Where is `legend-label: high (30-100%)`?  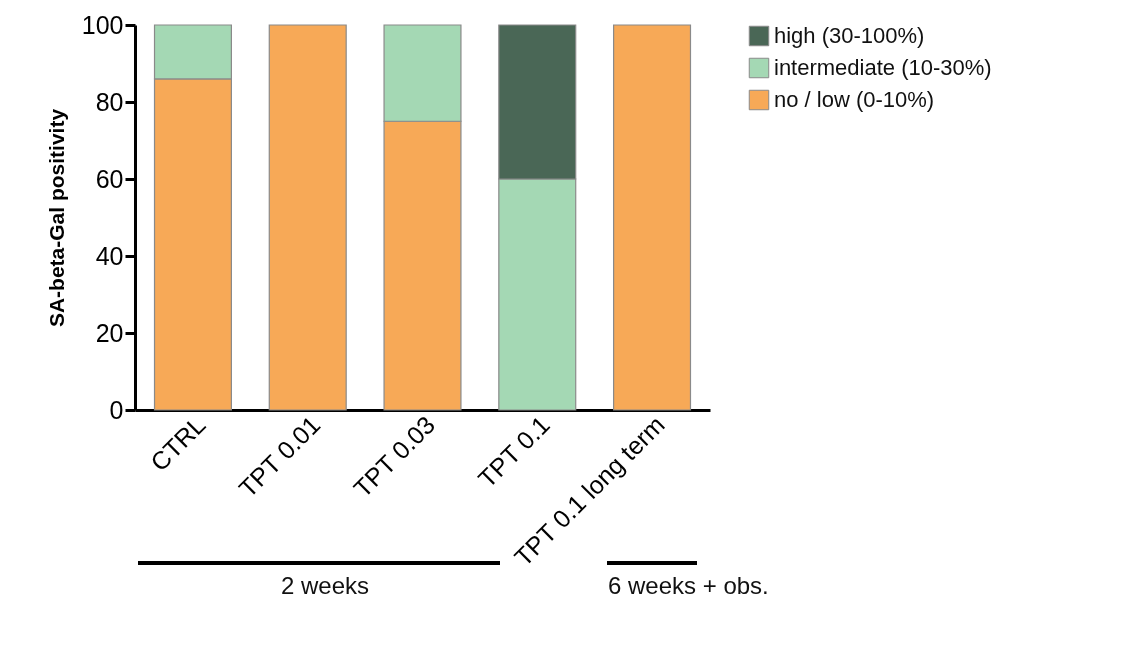
legend-label: high (30-100%) is located at coordinates (849, 35).